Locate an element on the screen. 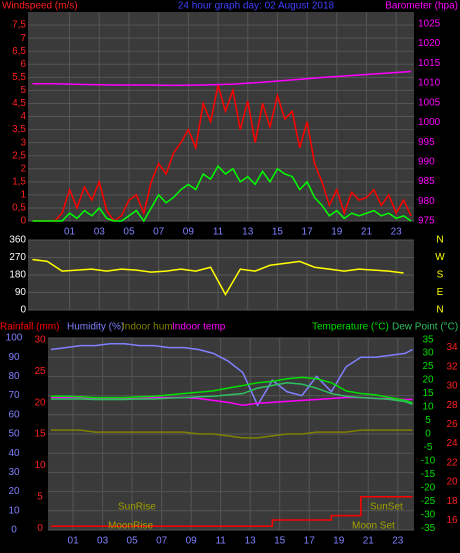 This screenshot has width=460, height=553. y4-tick-label: 26 is located at coordinates (452, 424).